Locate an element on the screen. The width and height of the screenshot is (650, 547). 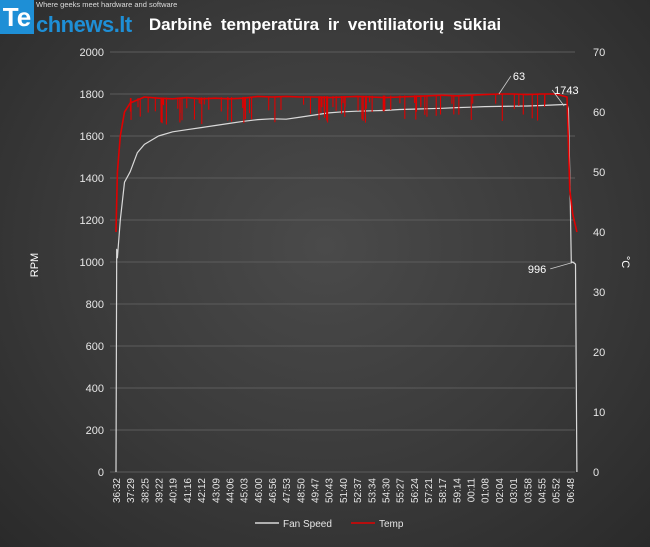
x-tick-label: 53:34 is located at coordinates (372, 490).